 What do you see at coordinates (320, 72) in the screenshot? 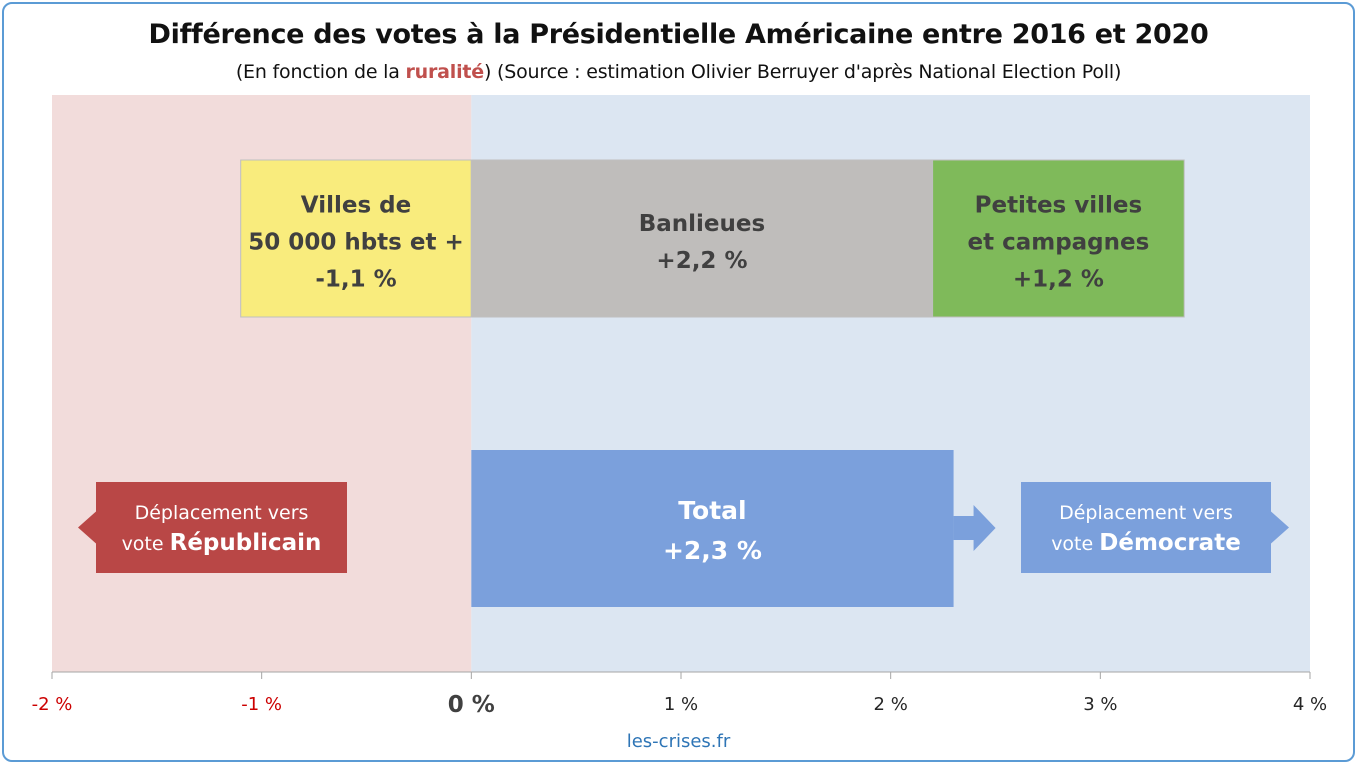
I see `subtitle-before: (En fonction de la` at bounding box center [320, 72].